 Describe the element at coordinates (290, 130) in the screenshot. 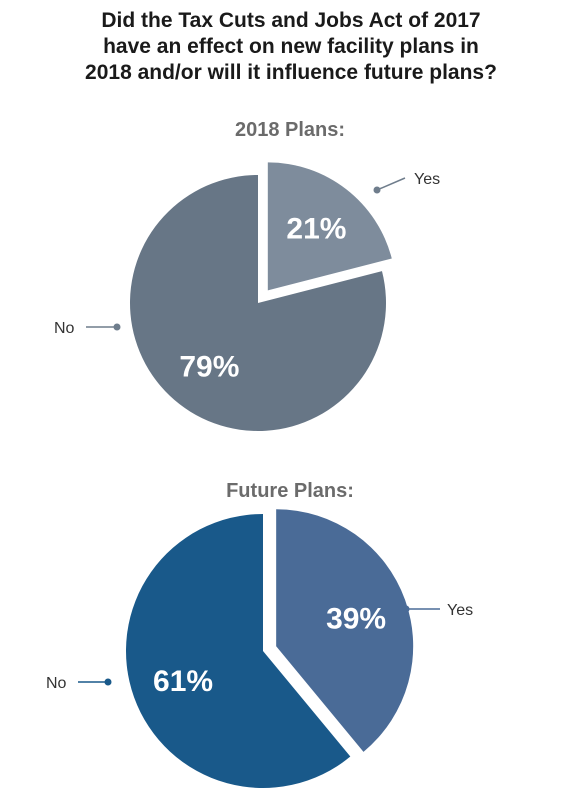

I see `chart-title-2018: 2018 Plans:` at that location.